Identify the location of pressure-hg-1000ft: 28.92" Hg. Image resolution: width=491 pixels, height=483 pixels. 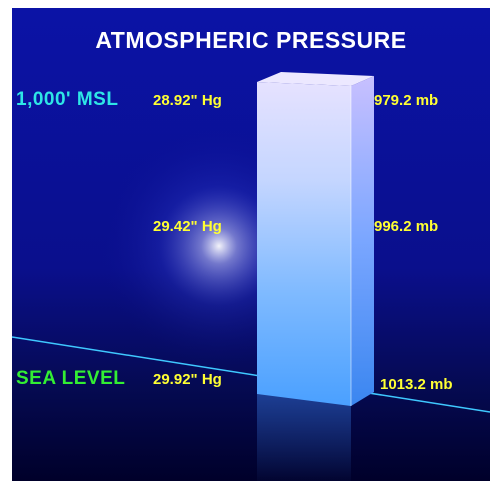
(187, 100).